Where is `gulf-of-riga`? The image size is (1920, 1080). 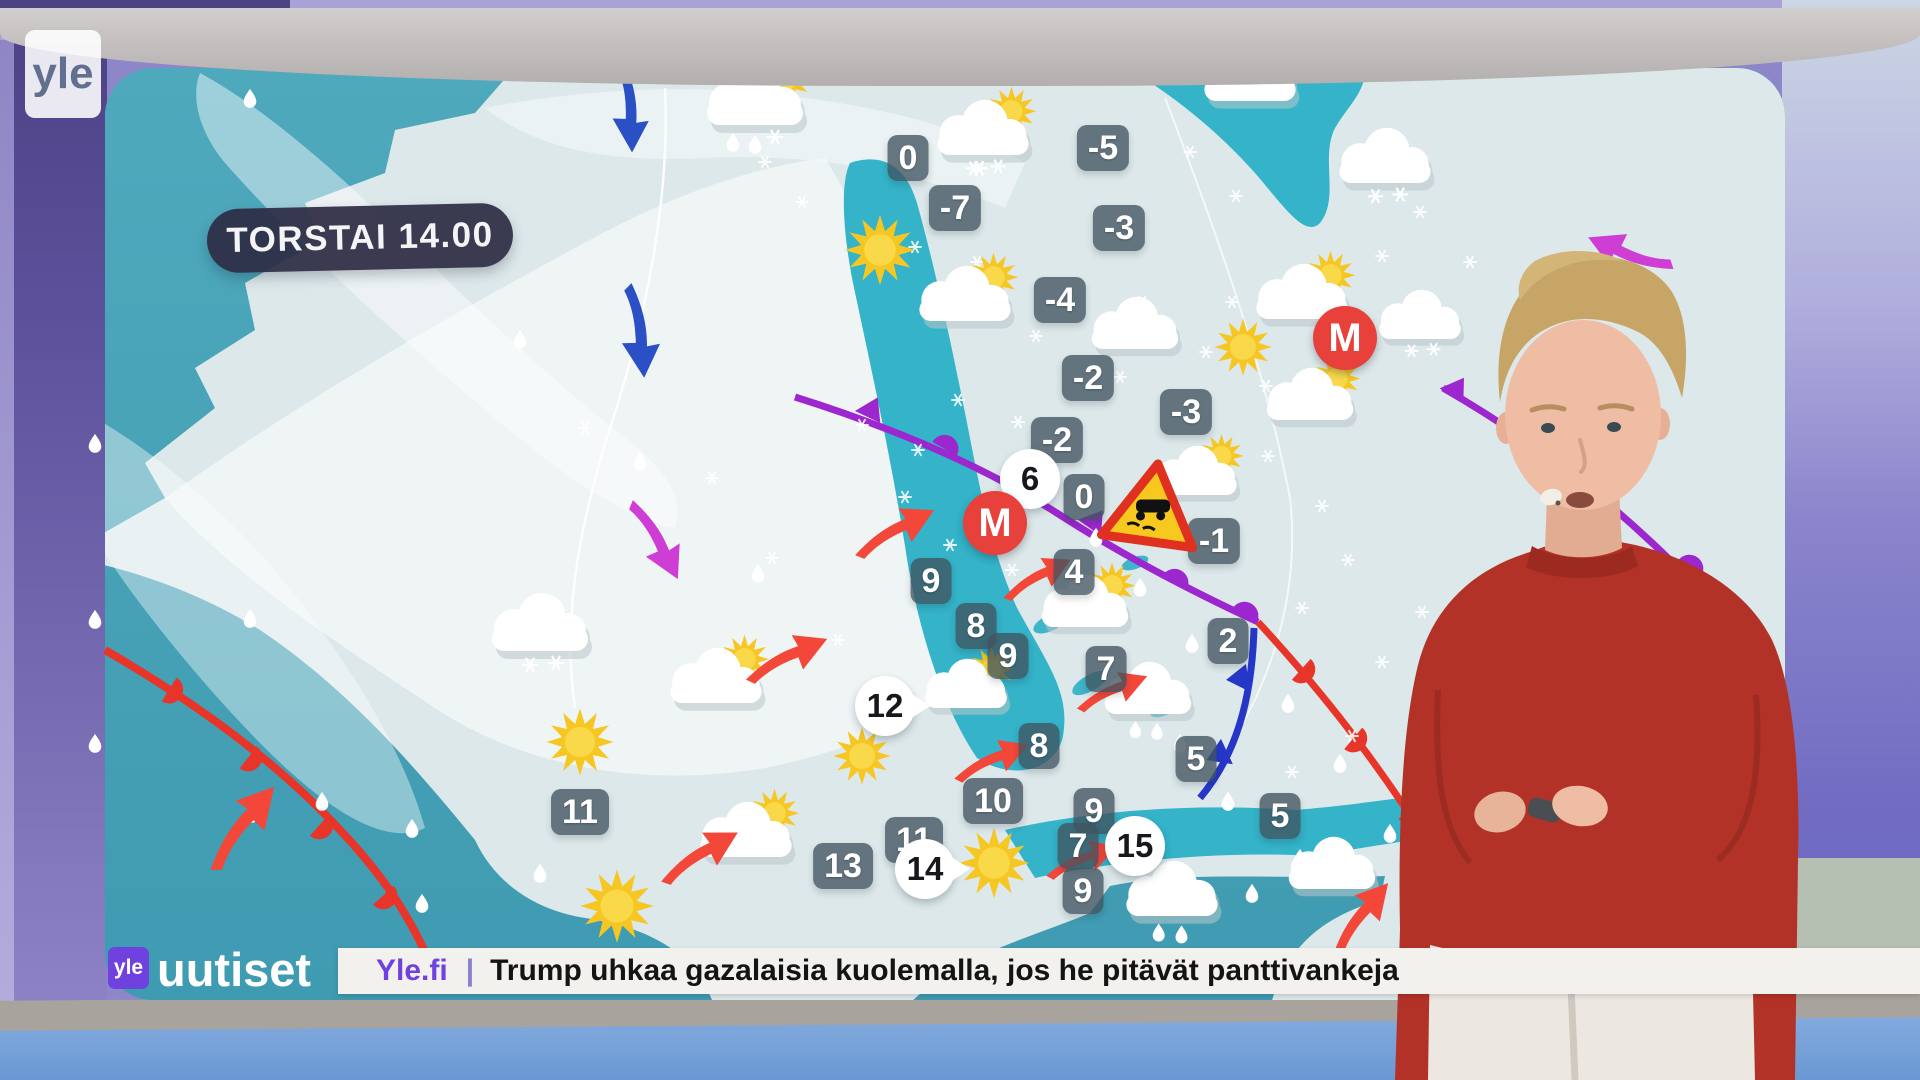 gulf-of-riga is located at coordinates (1535, 940).